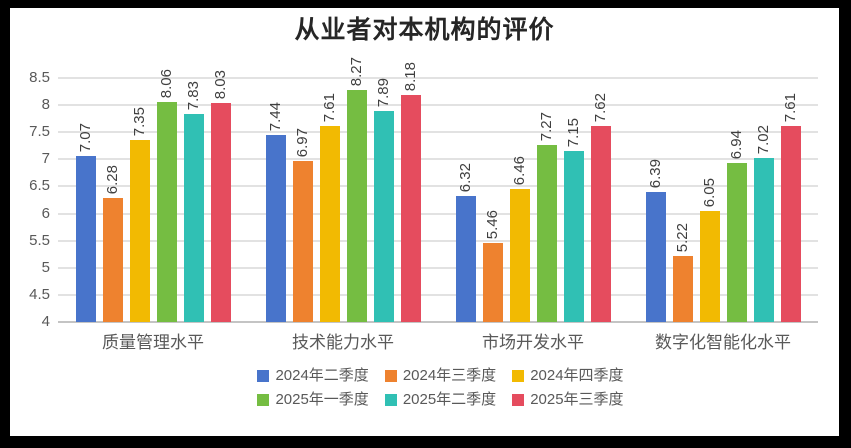 The height and width of the screenshot is (448, 851). Describe the element at coordinates (343, 342) in the screenshot. I see `x-axis-category-label: 技术能力水平` at that location.